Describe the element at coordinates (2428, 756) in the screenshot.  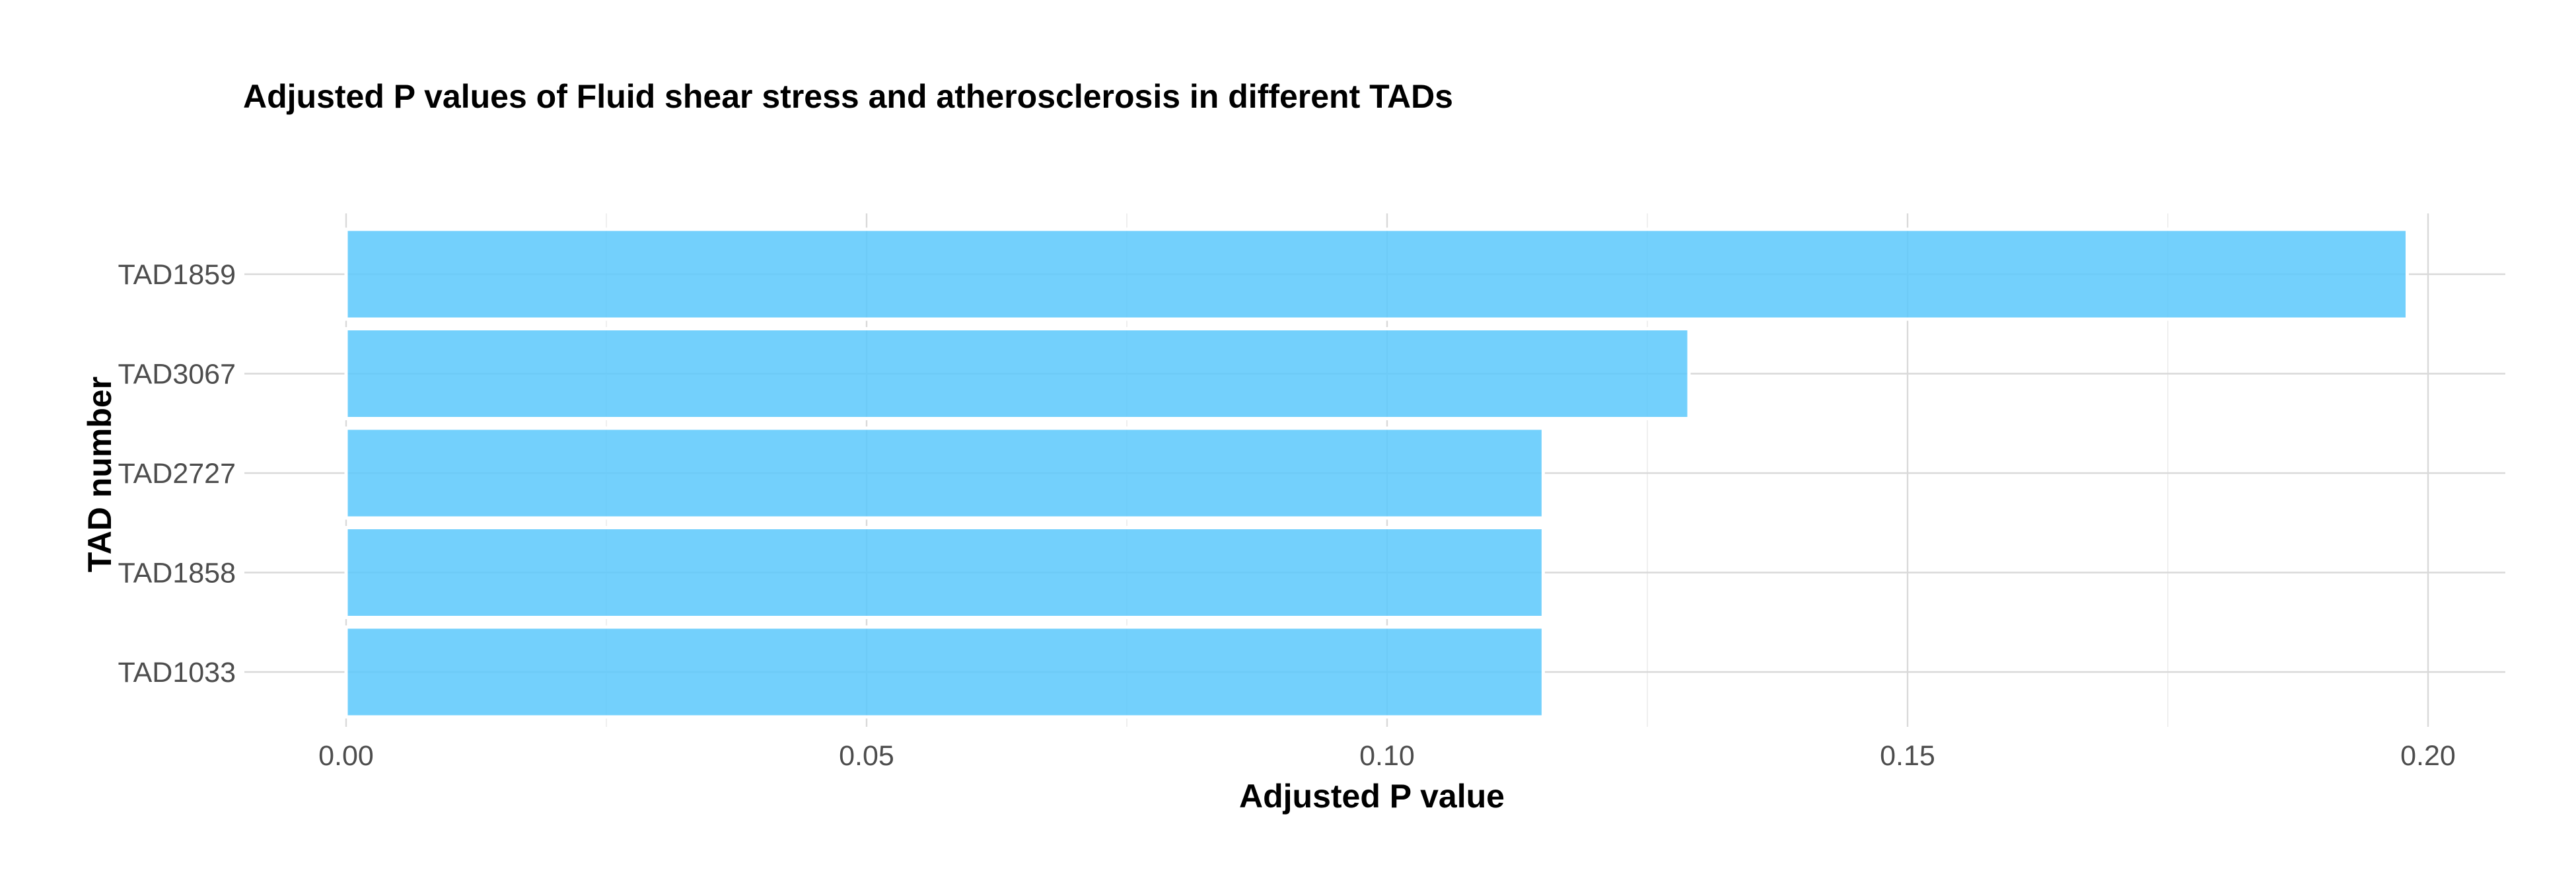
I see `x-tick-label: 0.20` at that location.